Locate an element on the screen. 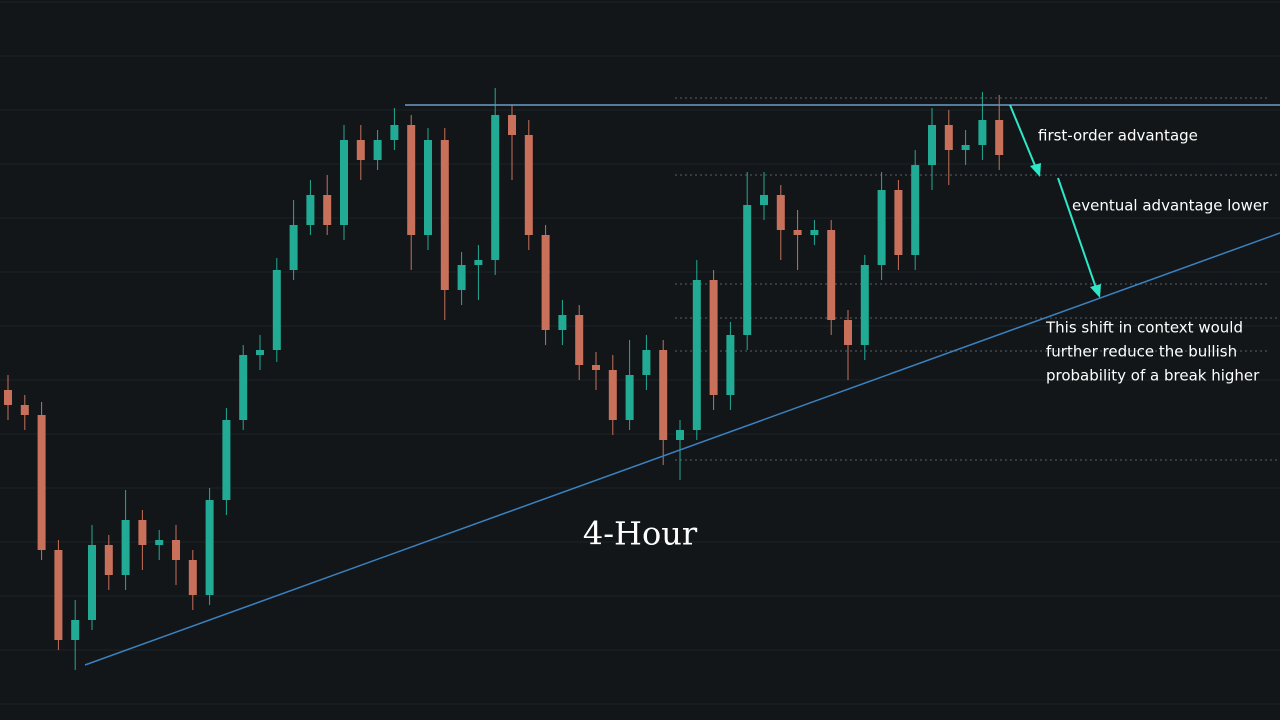 The image size is (1280, 720). annotation: first-order advantage is located at coordinates (1118, 136).